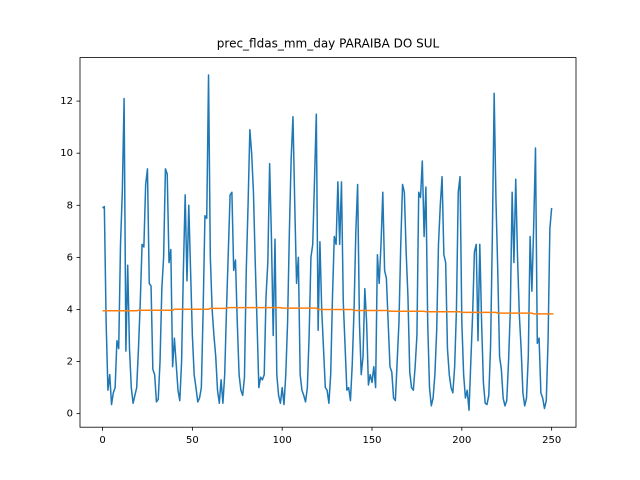 The image size is (640, 480). What do you see at coordinates (70, 205) in the screenshot?
I see `y-tick-label: 8` at bounding box center [70, 205].